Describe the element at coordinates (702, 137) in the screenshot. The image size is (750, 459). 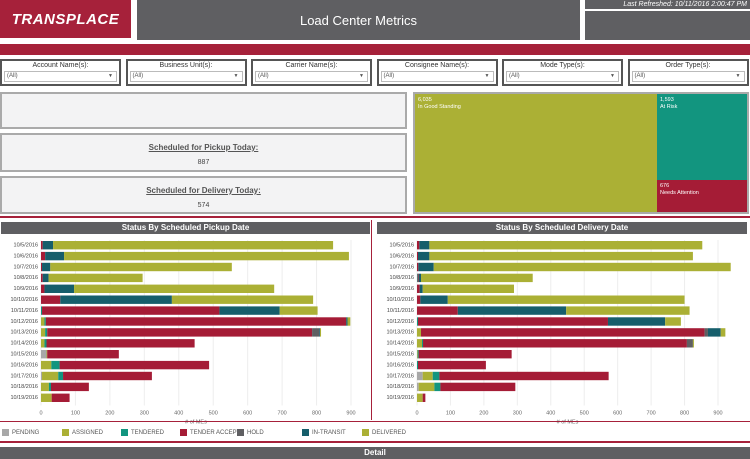
I see `treemap-at-risk: 1,593 At Risk` at that location.